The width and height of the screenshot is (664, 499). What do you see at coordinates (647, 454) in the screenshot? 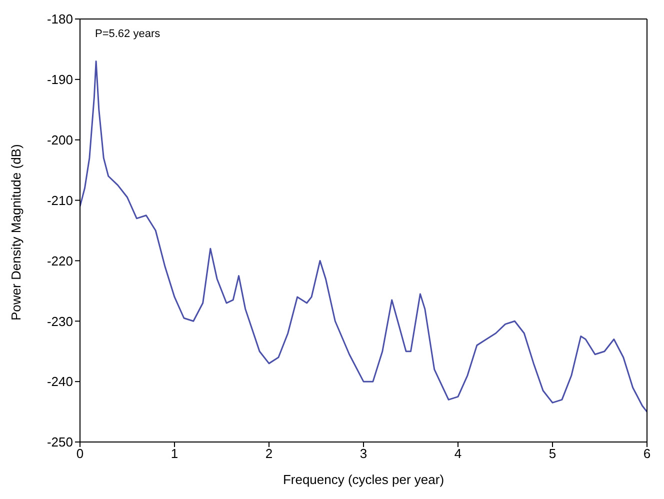
I see `x-tick-label: 6` at bounding box center [647, 454].